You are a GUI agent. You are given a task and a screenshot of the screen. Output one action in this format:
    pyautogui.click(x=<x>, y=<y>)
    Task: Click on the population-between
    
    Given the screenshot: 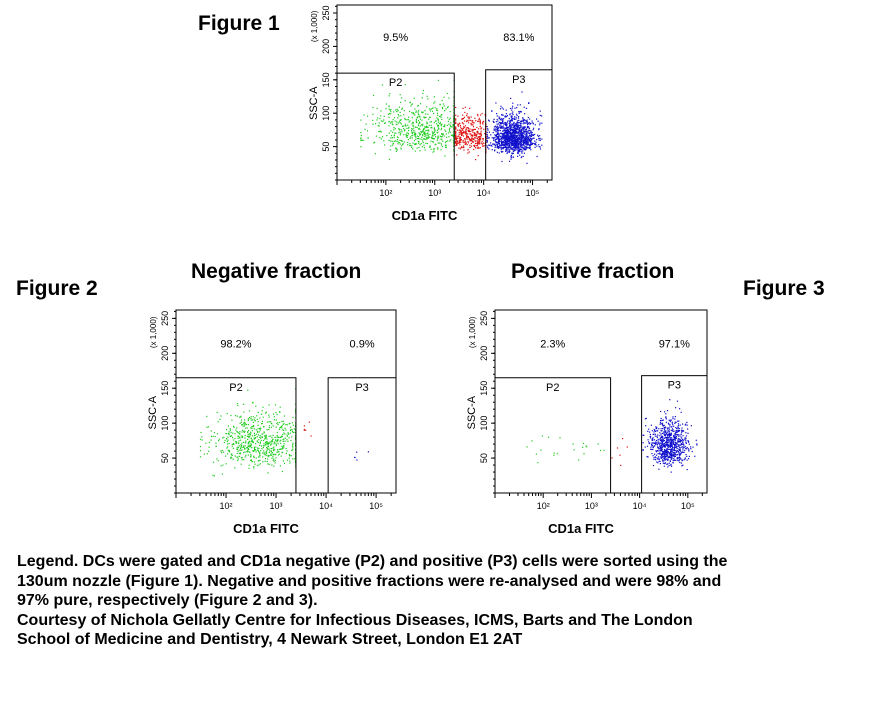 What is the action you would take?
    pyautogui.click(x=471, y=133)
    